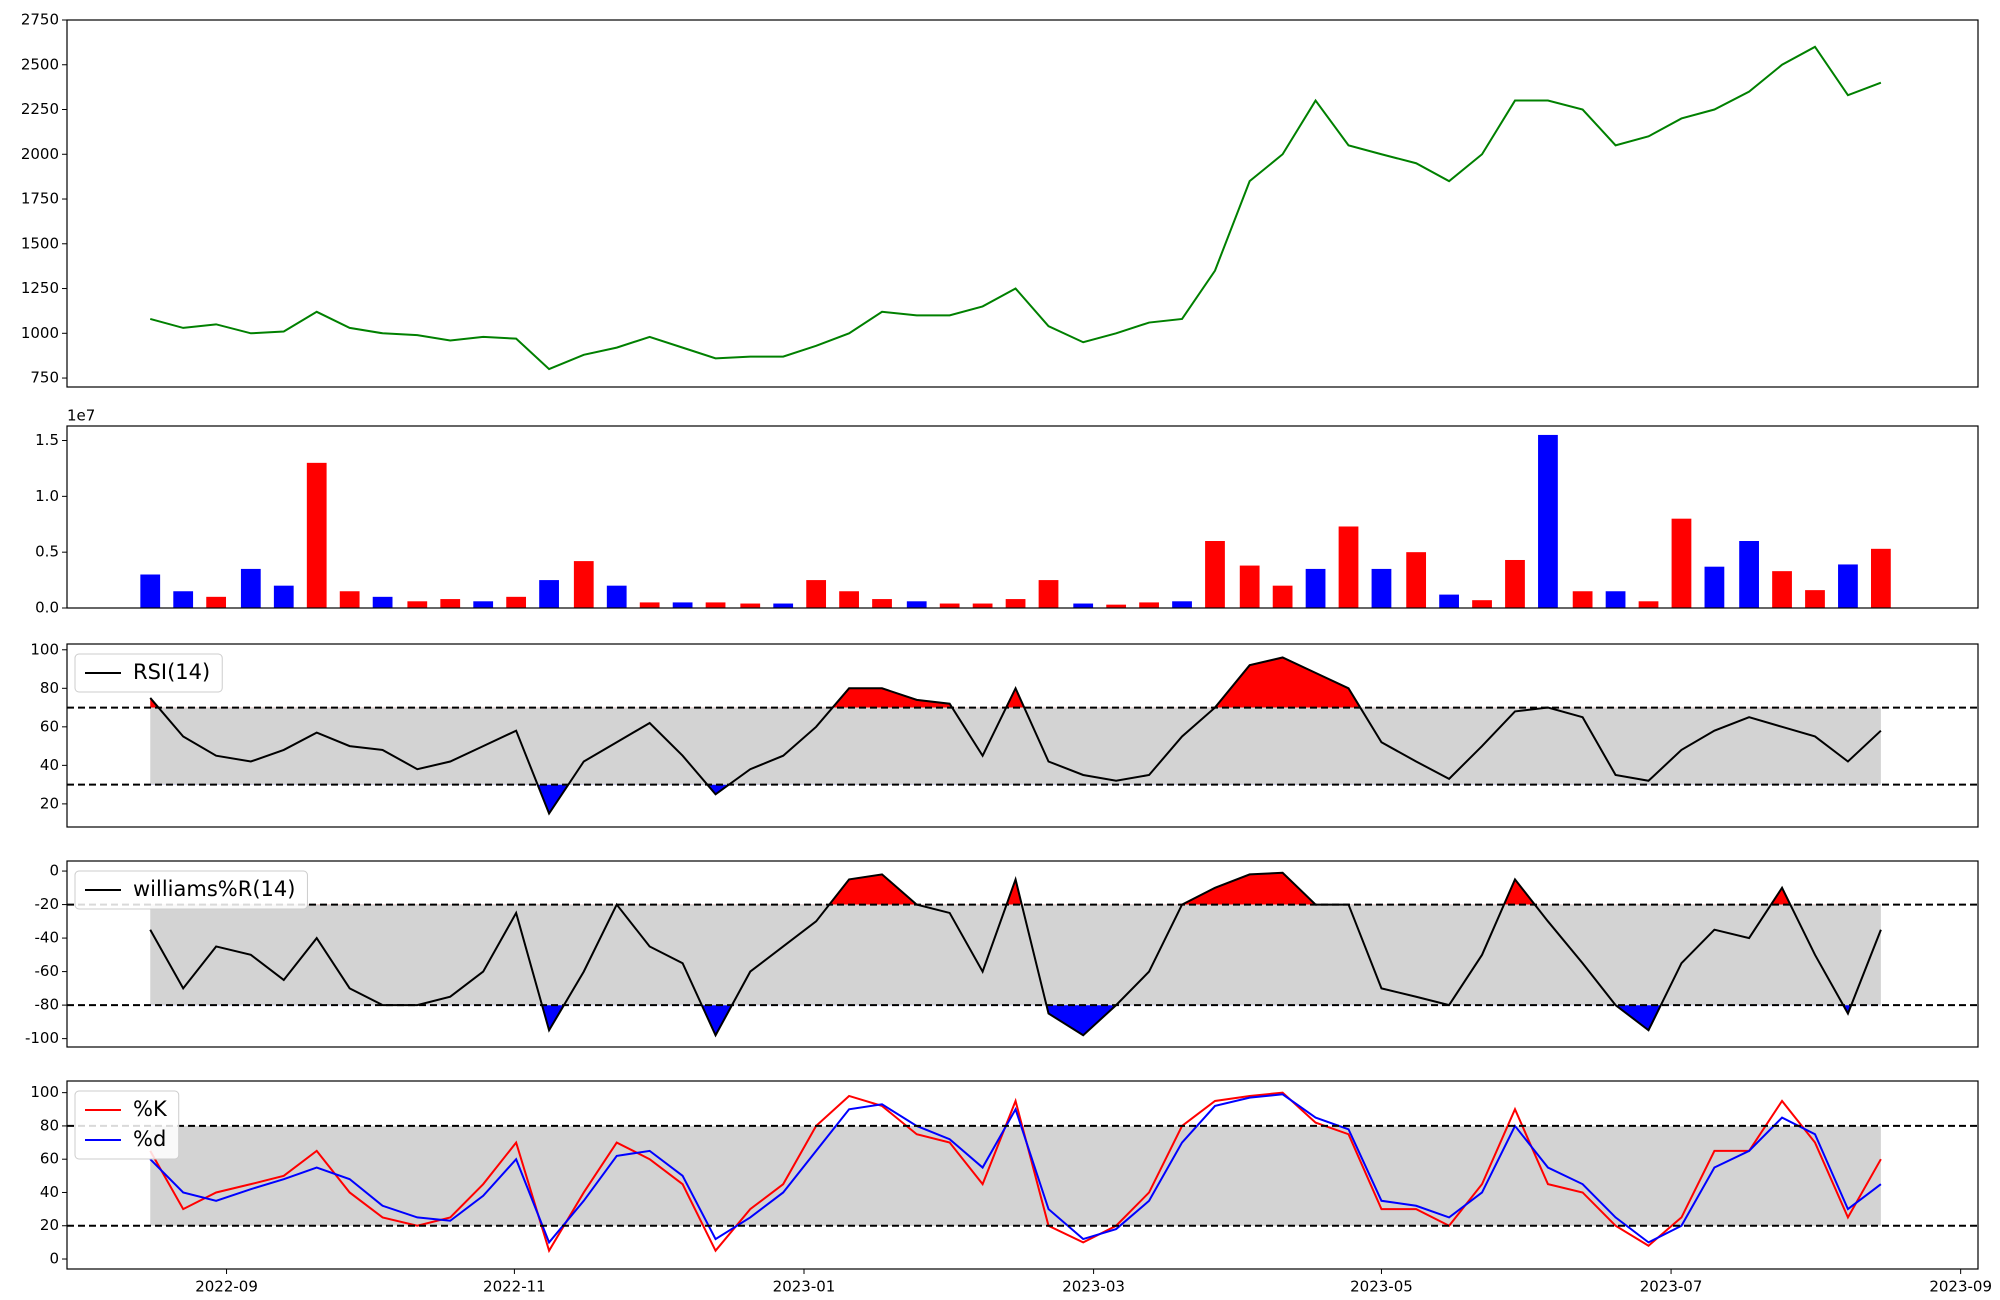  What do you see at coordinates (47, 552) in the screenshot?
I see `y-tick-label: 0.5` at bounding box center [47, 552].